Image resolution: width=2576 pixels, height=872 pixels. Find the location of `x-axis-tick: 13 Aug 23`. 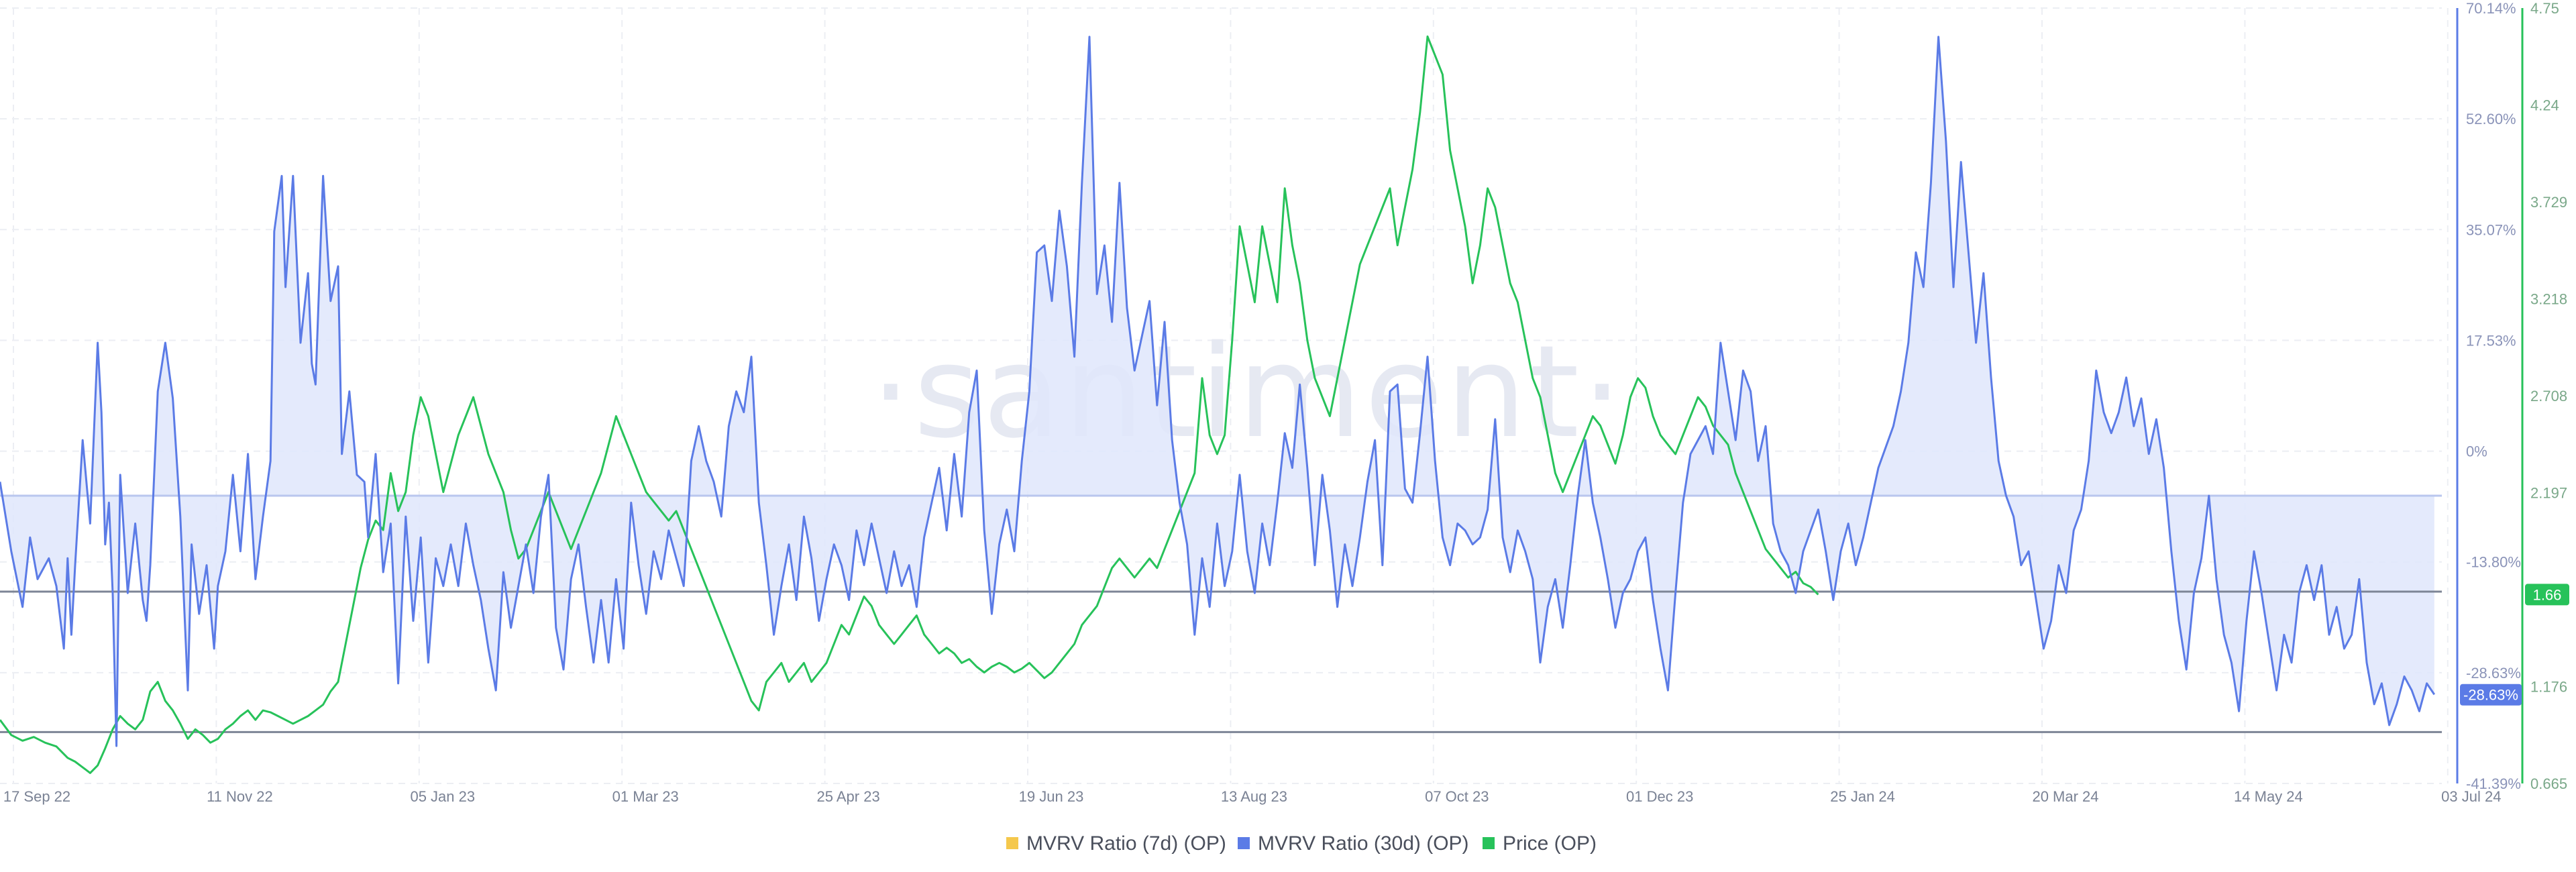

x-axis-tick: 13 Aug 23 is located at coordinates (1254, 797).